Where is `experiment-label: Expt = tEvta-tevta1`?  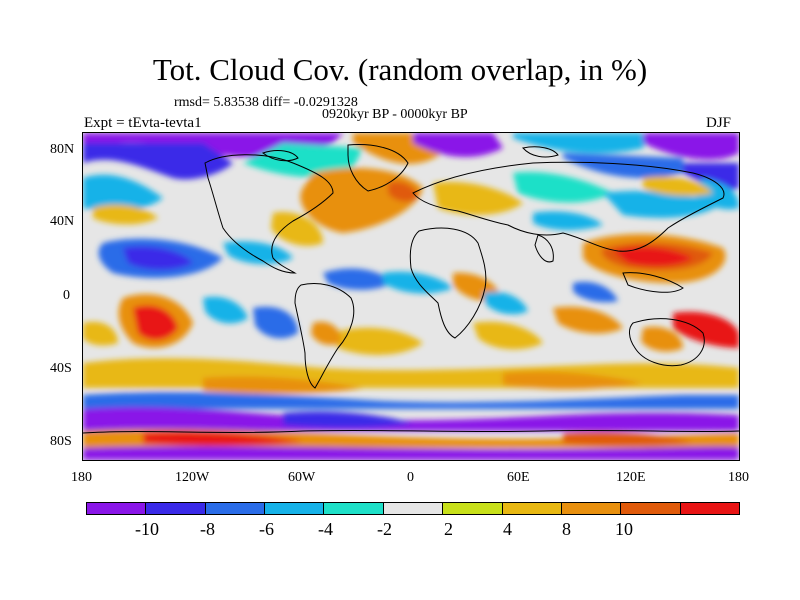 experiment-label: Expt = tEvta-tevta1 is located at coordinates (143, 123).